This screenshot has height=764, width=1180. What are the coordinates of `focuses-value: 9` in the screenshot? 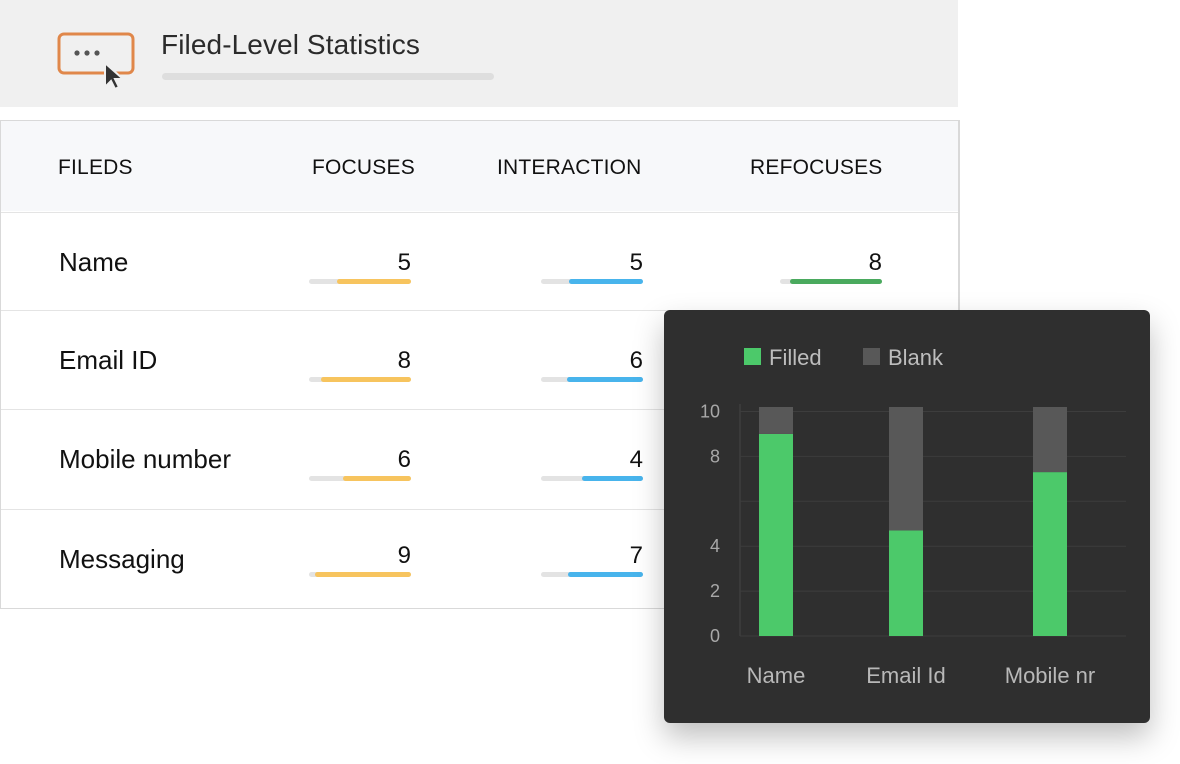 It's located at (404, 555).